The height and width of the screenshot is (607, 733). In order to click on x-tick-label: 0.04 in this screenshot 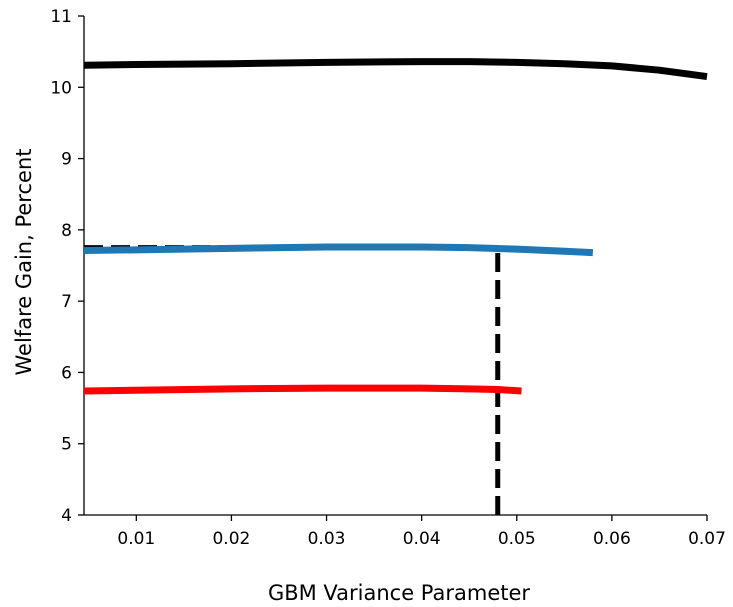, I will do `click(422, 539)`.